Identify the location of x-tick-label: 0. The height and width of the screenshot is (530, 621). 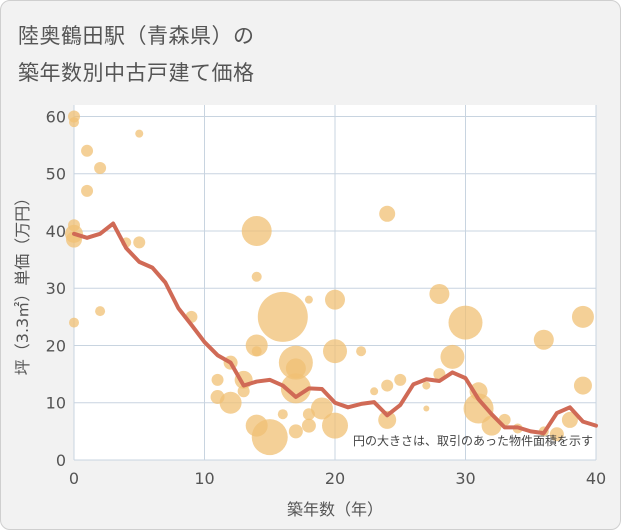
(74, 478).